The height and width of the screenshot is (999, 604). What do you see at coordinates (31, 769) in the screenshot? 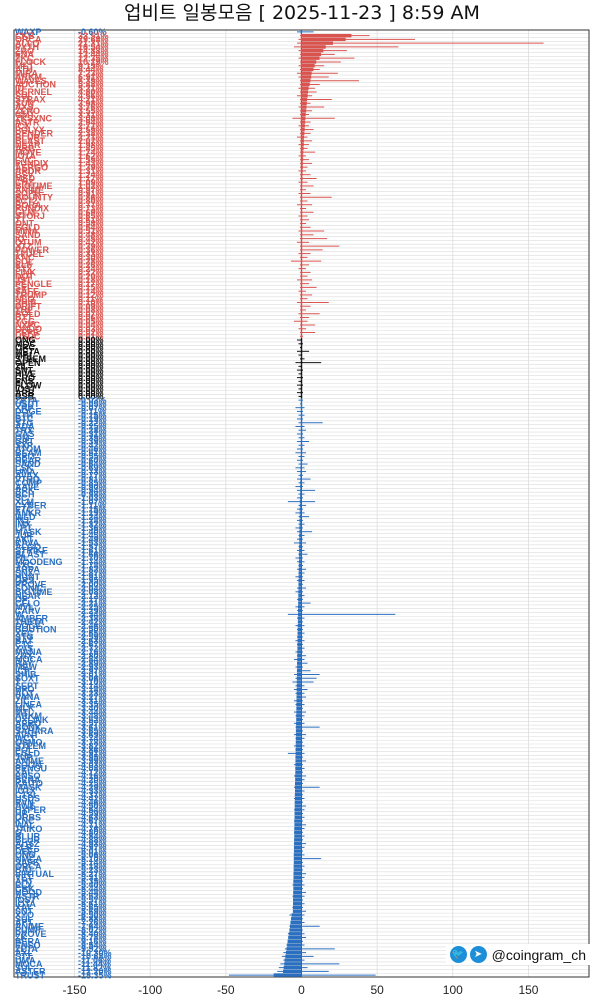
I see `coin-label: PENGU` at bounding box center [31, 769].